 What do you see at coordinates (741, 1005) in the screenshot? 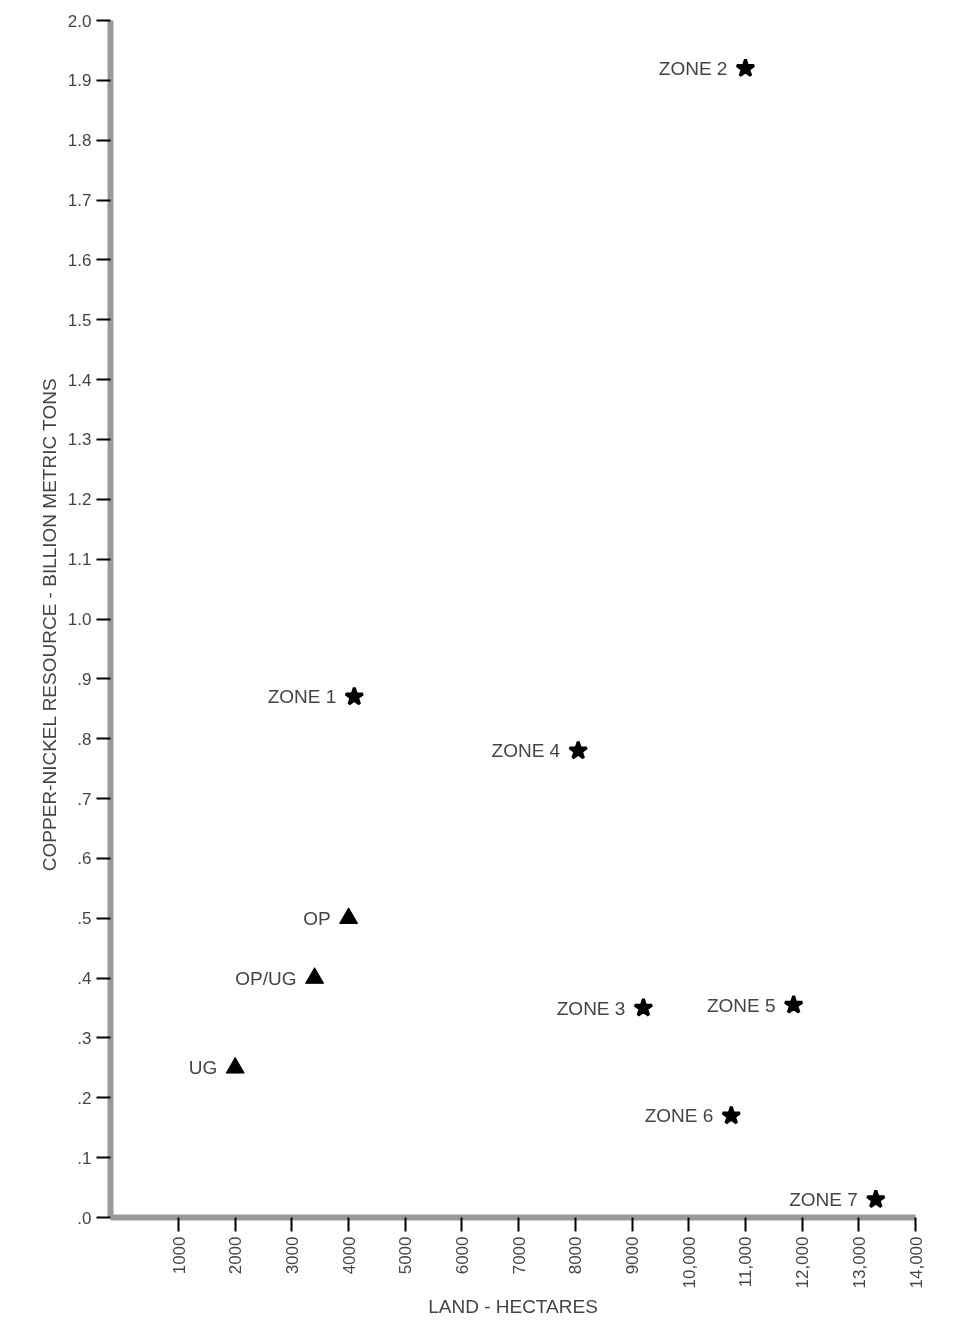
I see `annotation: ZONE 5` at bounding box center [741, 1005].